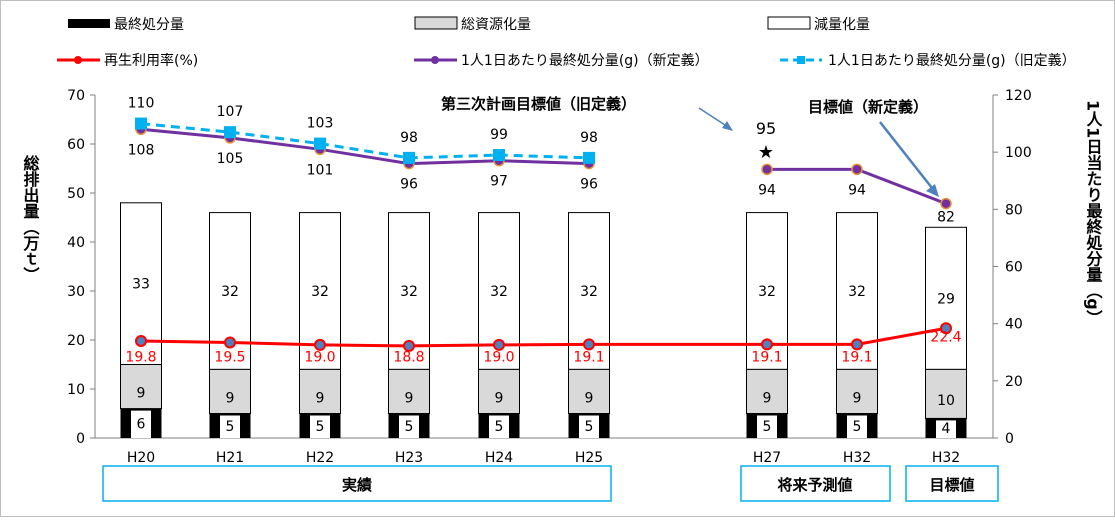  I want to click on legend-label-rate: 再生利用率(%), so click(151, 60).